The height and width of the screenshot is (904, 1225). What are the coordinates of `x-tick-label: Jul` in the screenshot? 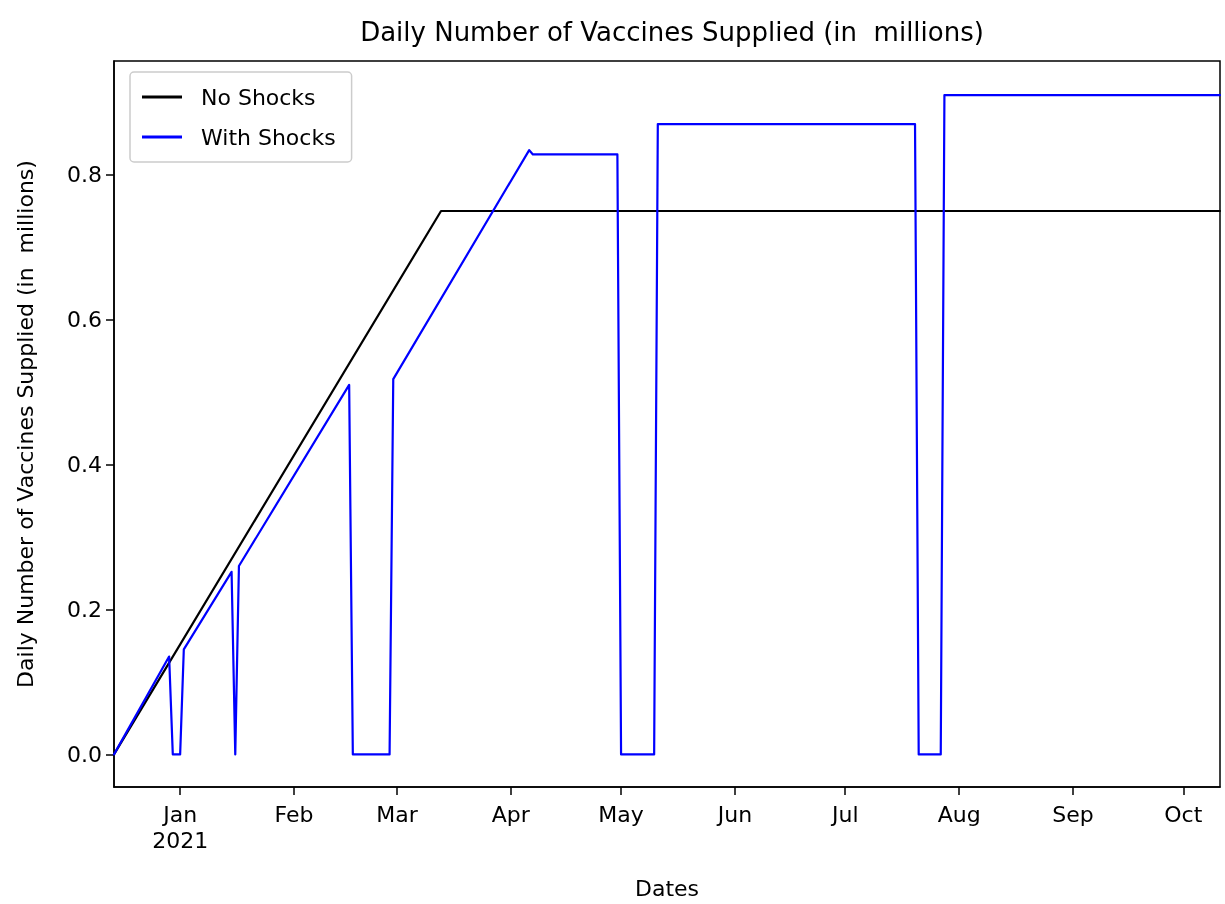 It's located at (844, 814).